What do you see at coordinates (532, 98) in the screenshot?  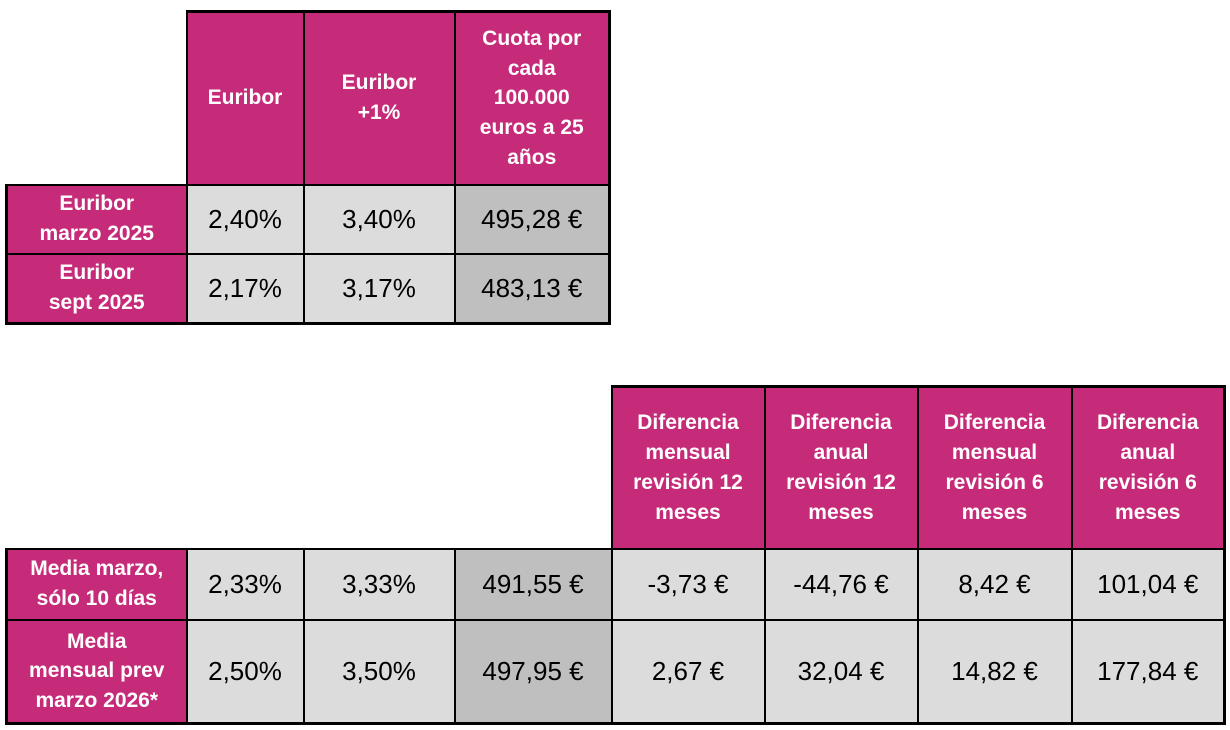 I see `col-header-cuota: Cuota por cada 100.000 euros a 25 años` at bounding box center [532, 98].